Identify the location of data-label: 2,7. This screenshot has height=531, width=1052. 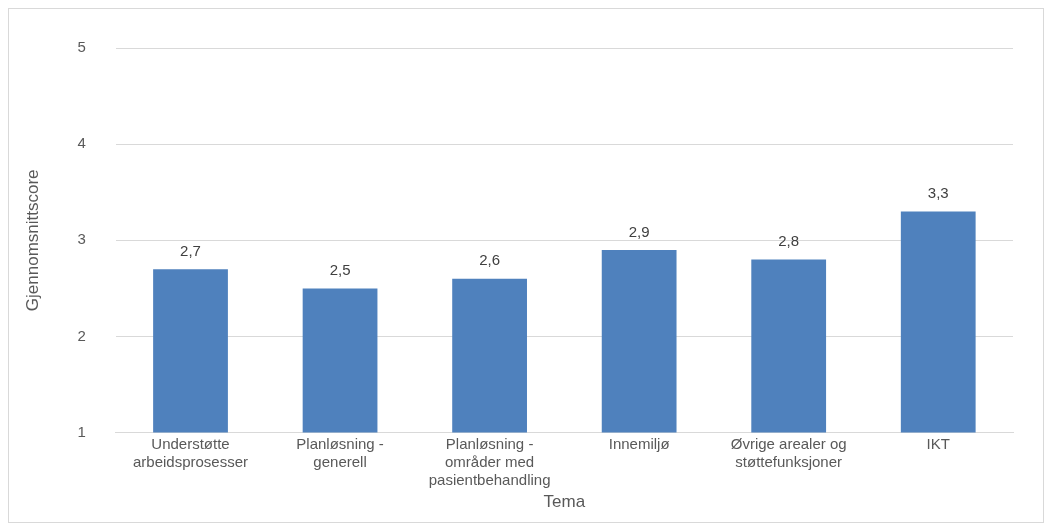
(190, 250).